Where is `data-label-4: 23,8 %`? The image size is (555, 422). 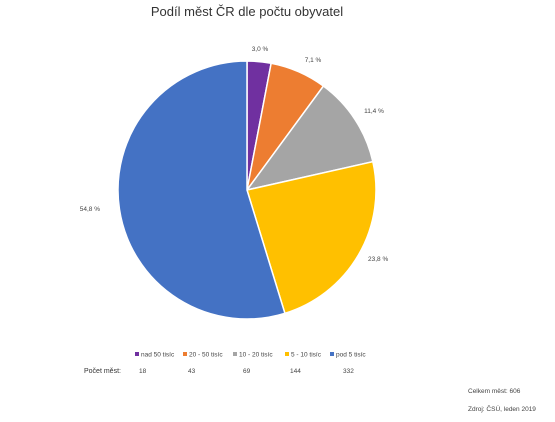
data-label-4: 23,8 % is located at coordinates (378, 259).